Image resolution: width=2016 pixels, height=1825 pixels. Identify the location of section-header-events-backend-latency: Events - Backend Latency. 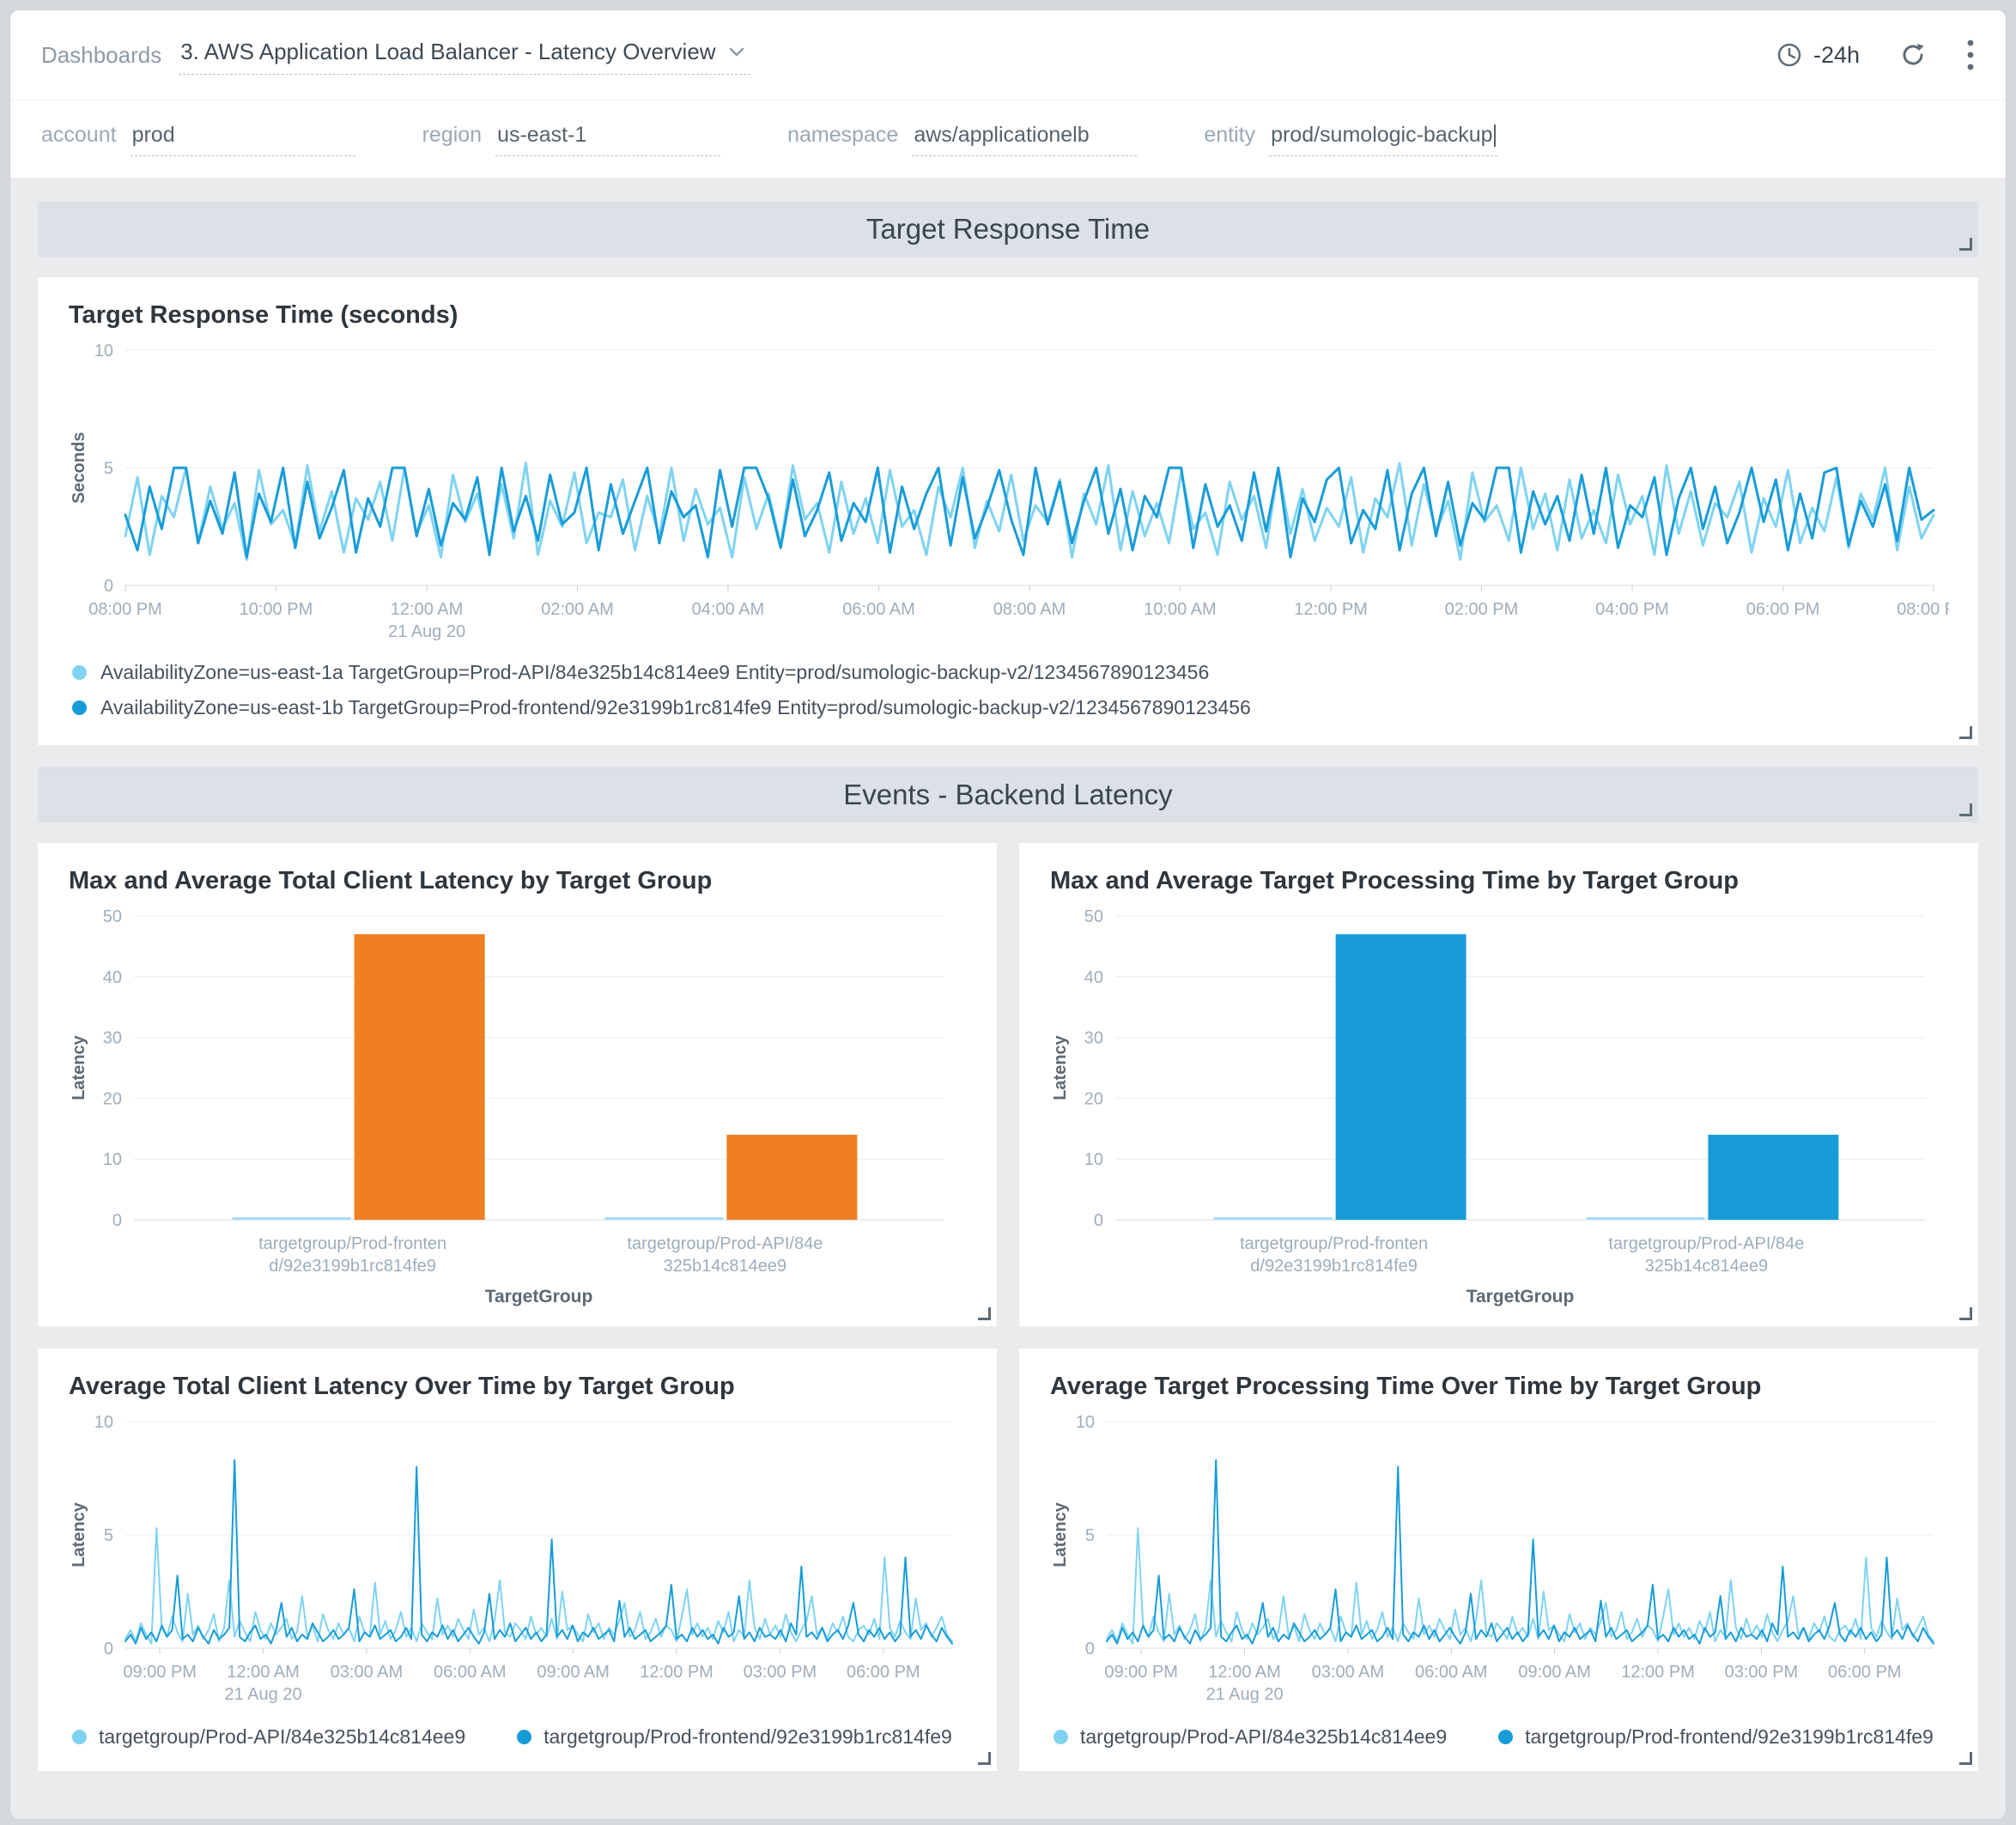
(1008, 794).